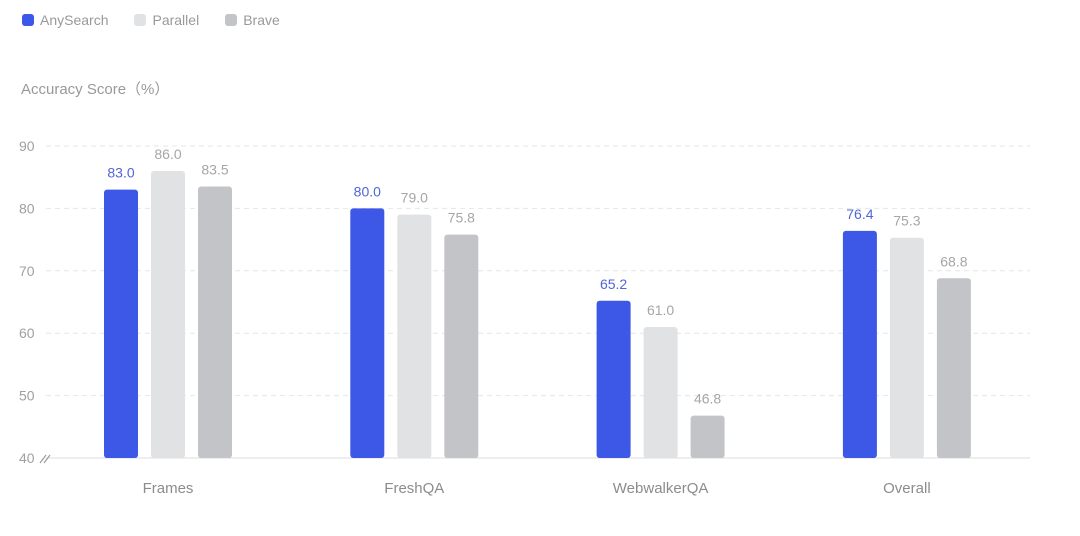  What do you see at coordinates (953, 368) in the screenshot?
I see `bar-brave-overall` at bounding box center [953, 368].